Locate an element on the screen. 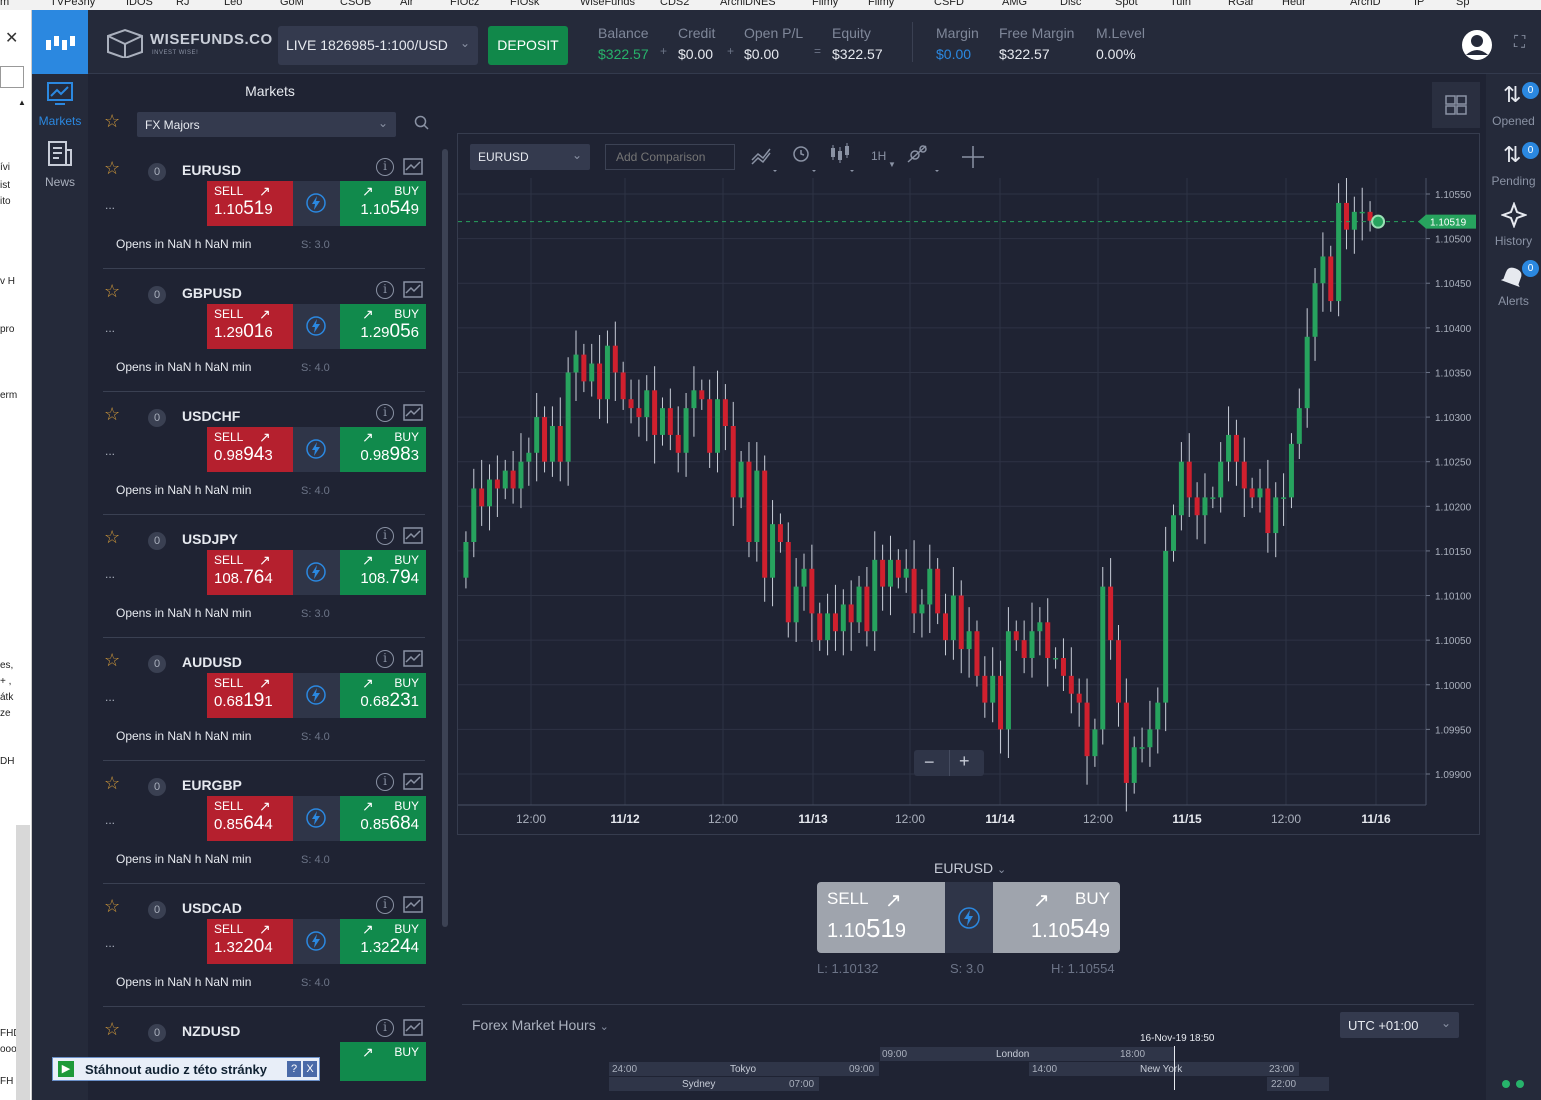 The height and width of the screenshot is (1100, 1541). bookmark-item: Spot is located at coordinates (1126, 4).